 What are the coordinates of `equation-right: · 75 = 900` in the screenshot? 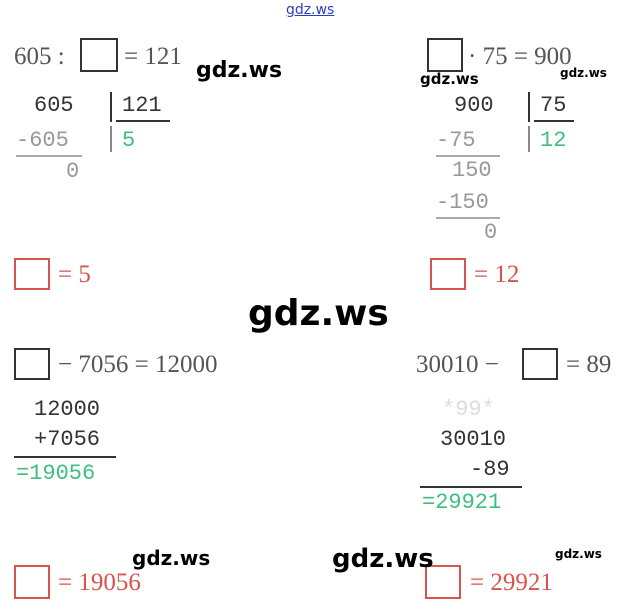 It's located at (520, 56).